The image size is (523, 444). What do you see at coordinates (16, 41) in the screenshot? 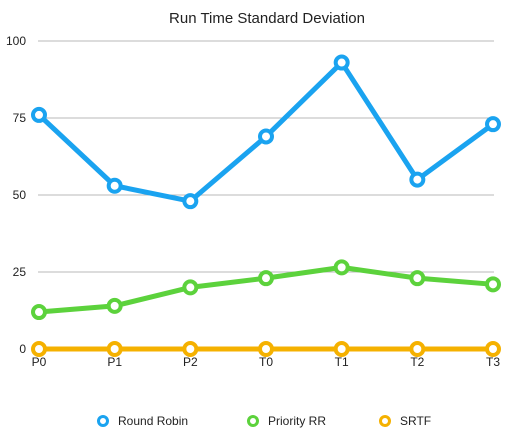
I see `y-tick-label: 100` at bounding box center [16, 41].